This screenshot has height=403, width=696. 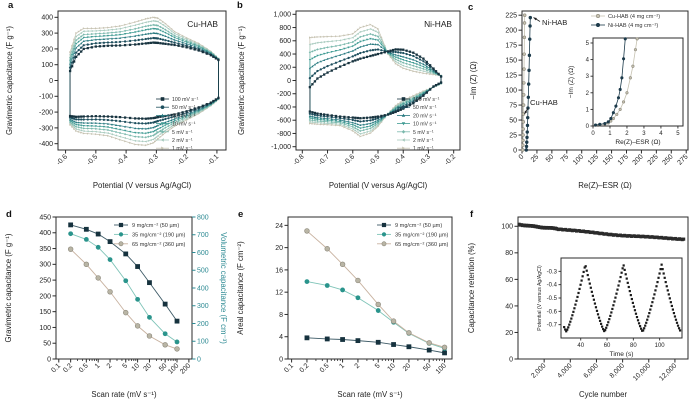 I want to click on svg-text: 10 mV s⁻¹, so click(x=184, y=125).